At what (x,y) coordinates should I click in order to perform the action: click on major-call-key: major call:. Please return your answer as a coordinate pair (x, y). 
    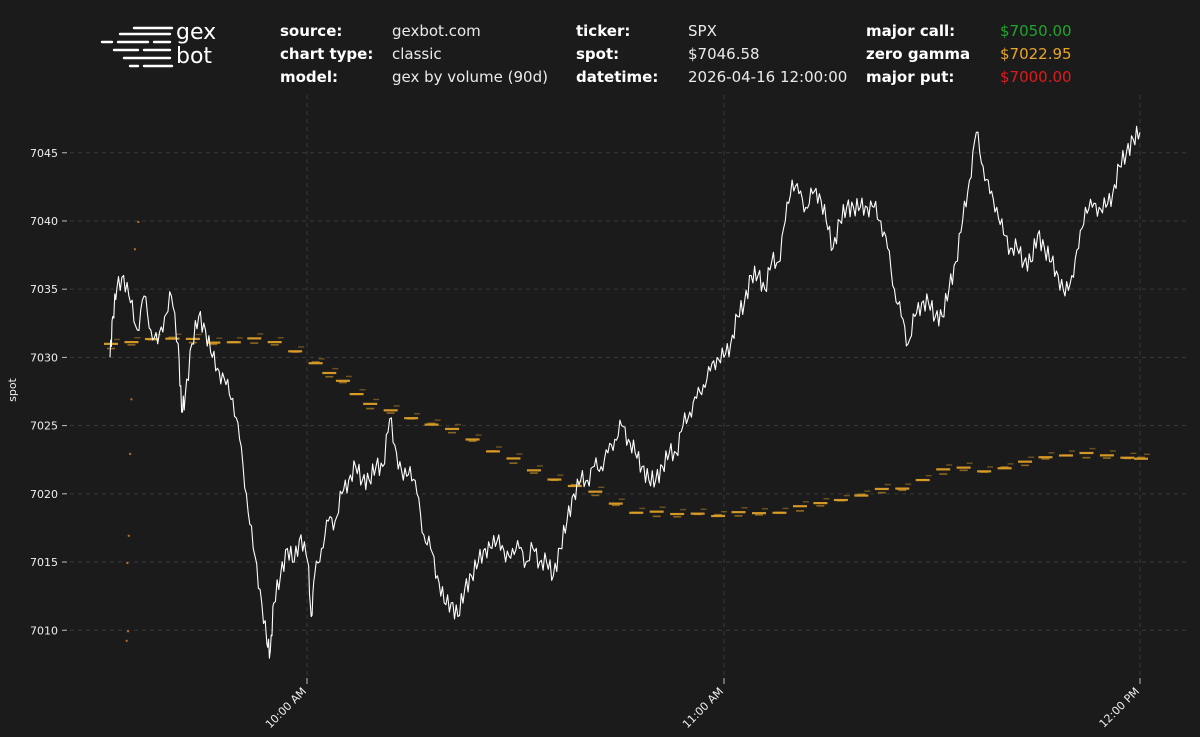
    Looking at the image, I should click on (911, 31).